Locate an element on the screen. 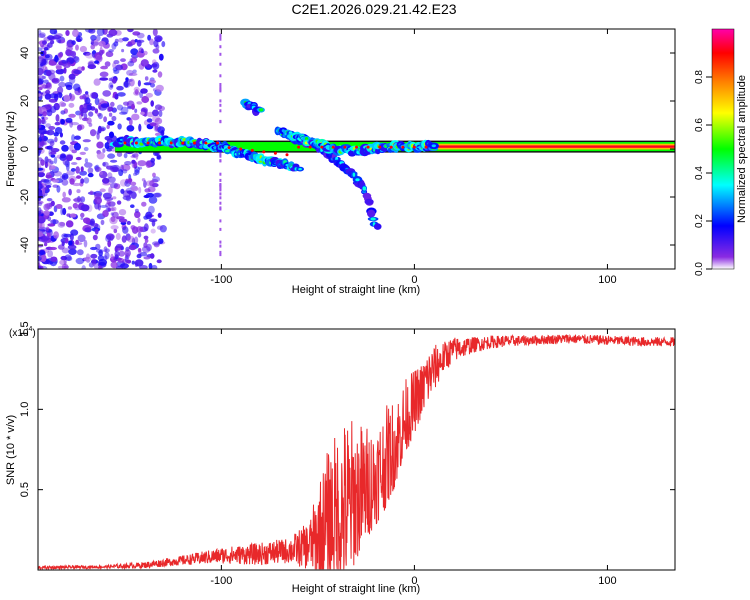 The image size is (750, 600). y-tick-label: 1.5 is located at coordinates (25, 328).